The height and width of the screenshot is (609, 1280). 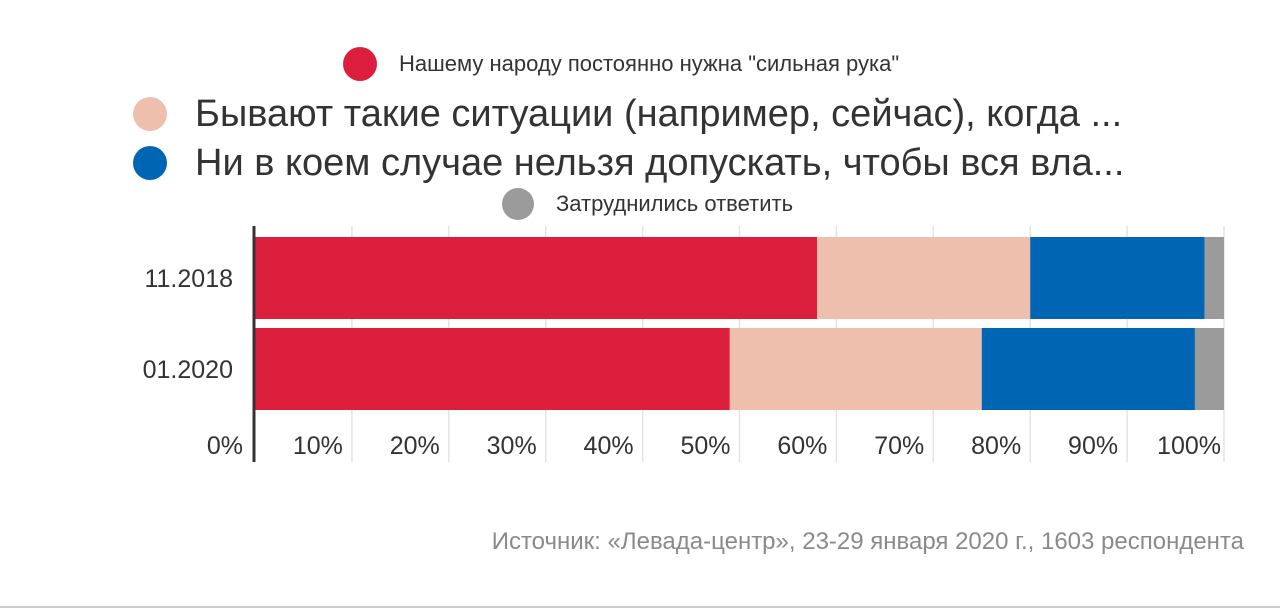 I want to click on legend-swatch-situations, so click(x=150, y=114).